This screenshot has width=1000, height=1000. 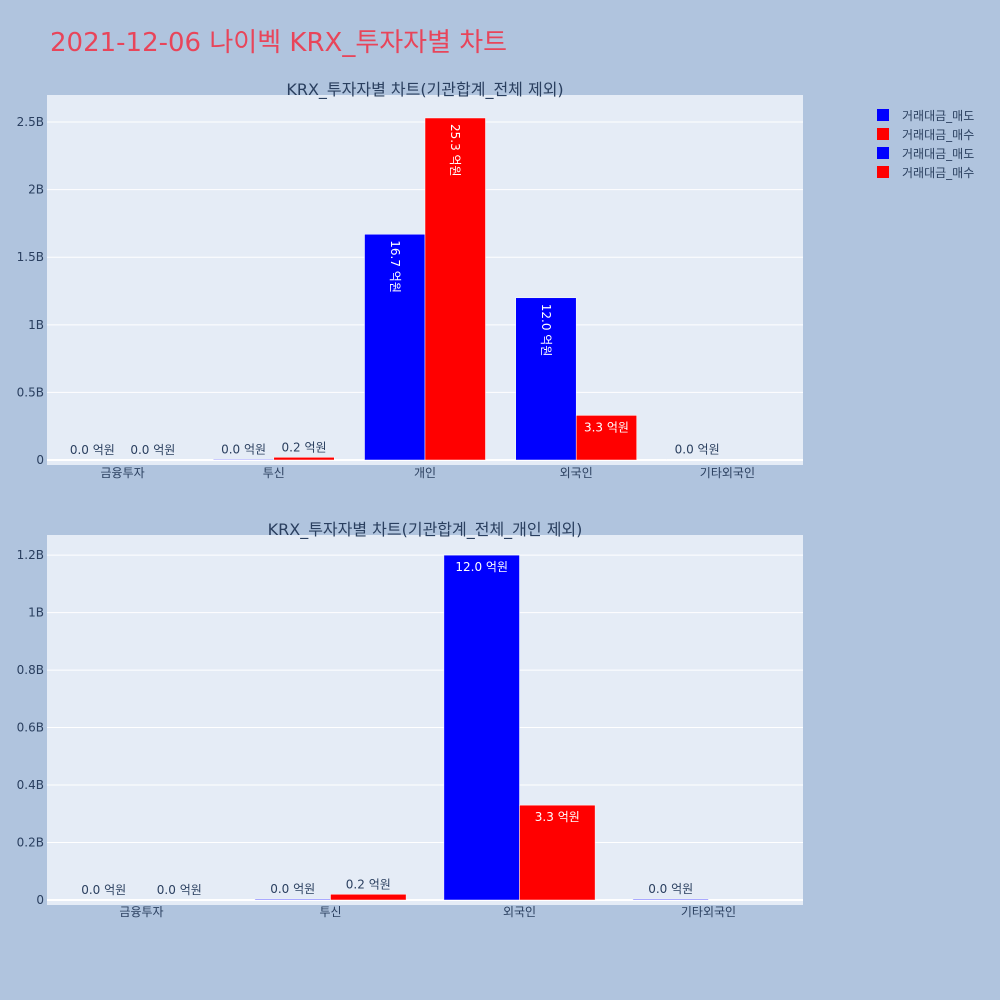 I want to click on x-tick-label: 개인, so click(x=425, y=473).